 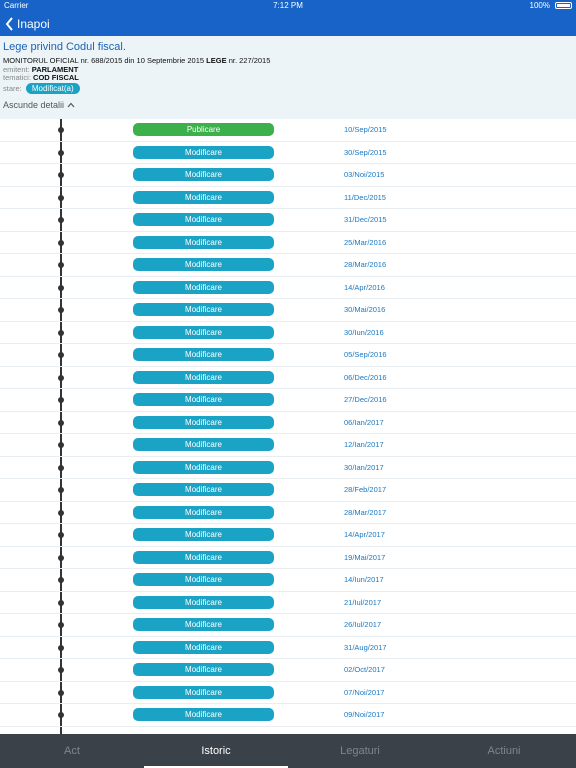 I want to click on timeline-date: 11/Dec/2015, so click(x=365, y=197).